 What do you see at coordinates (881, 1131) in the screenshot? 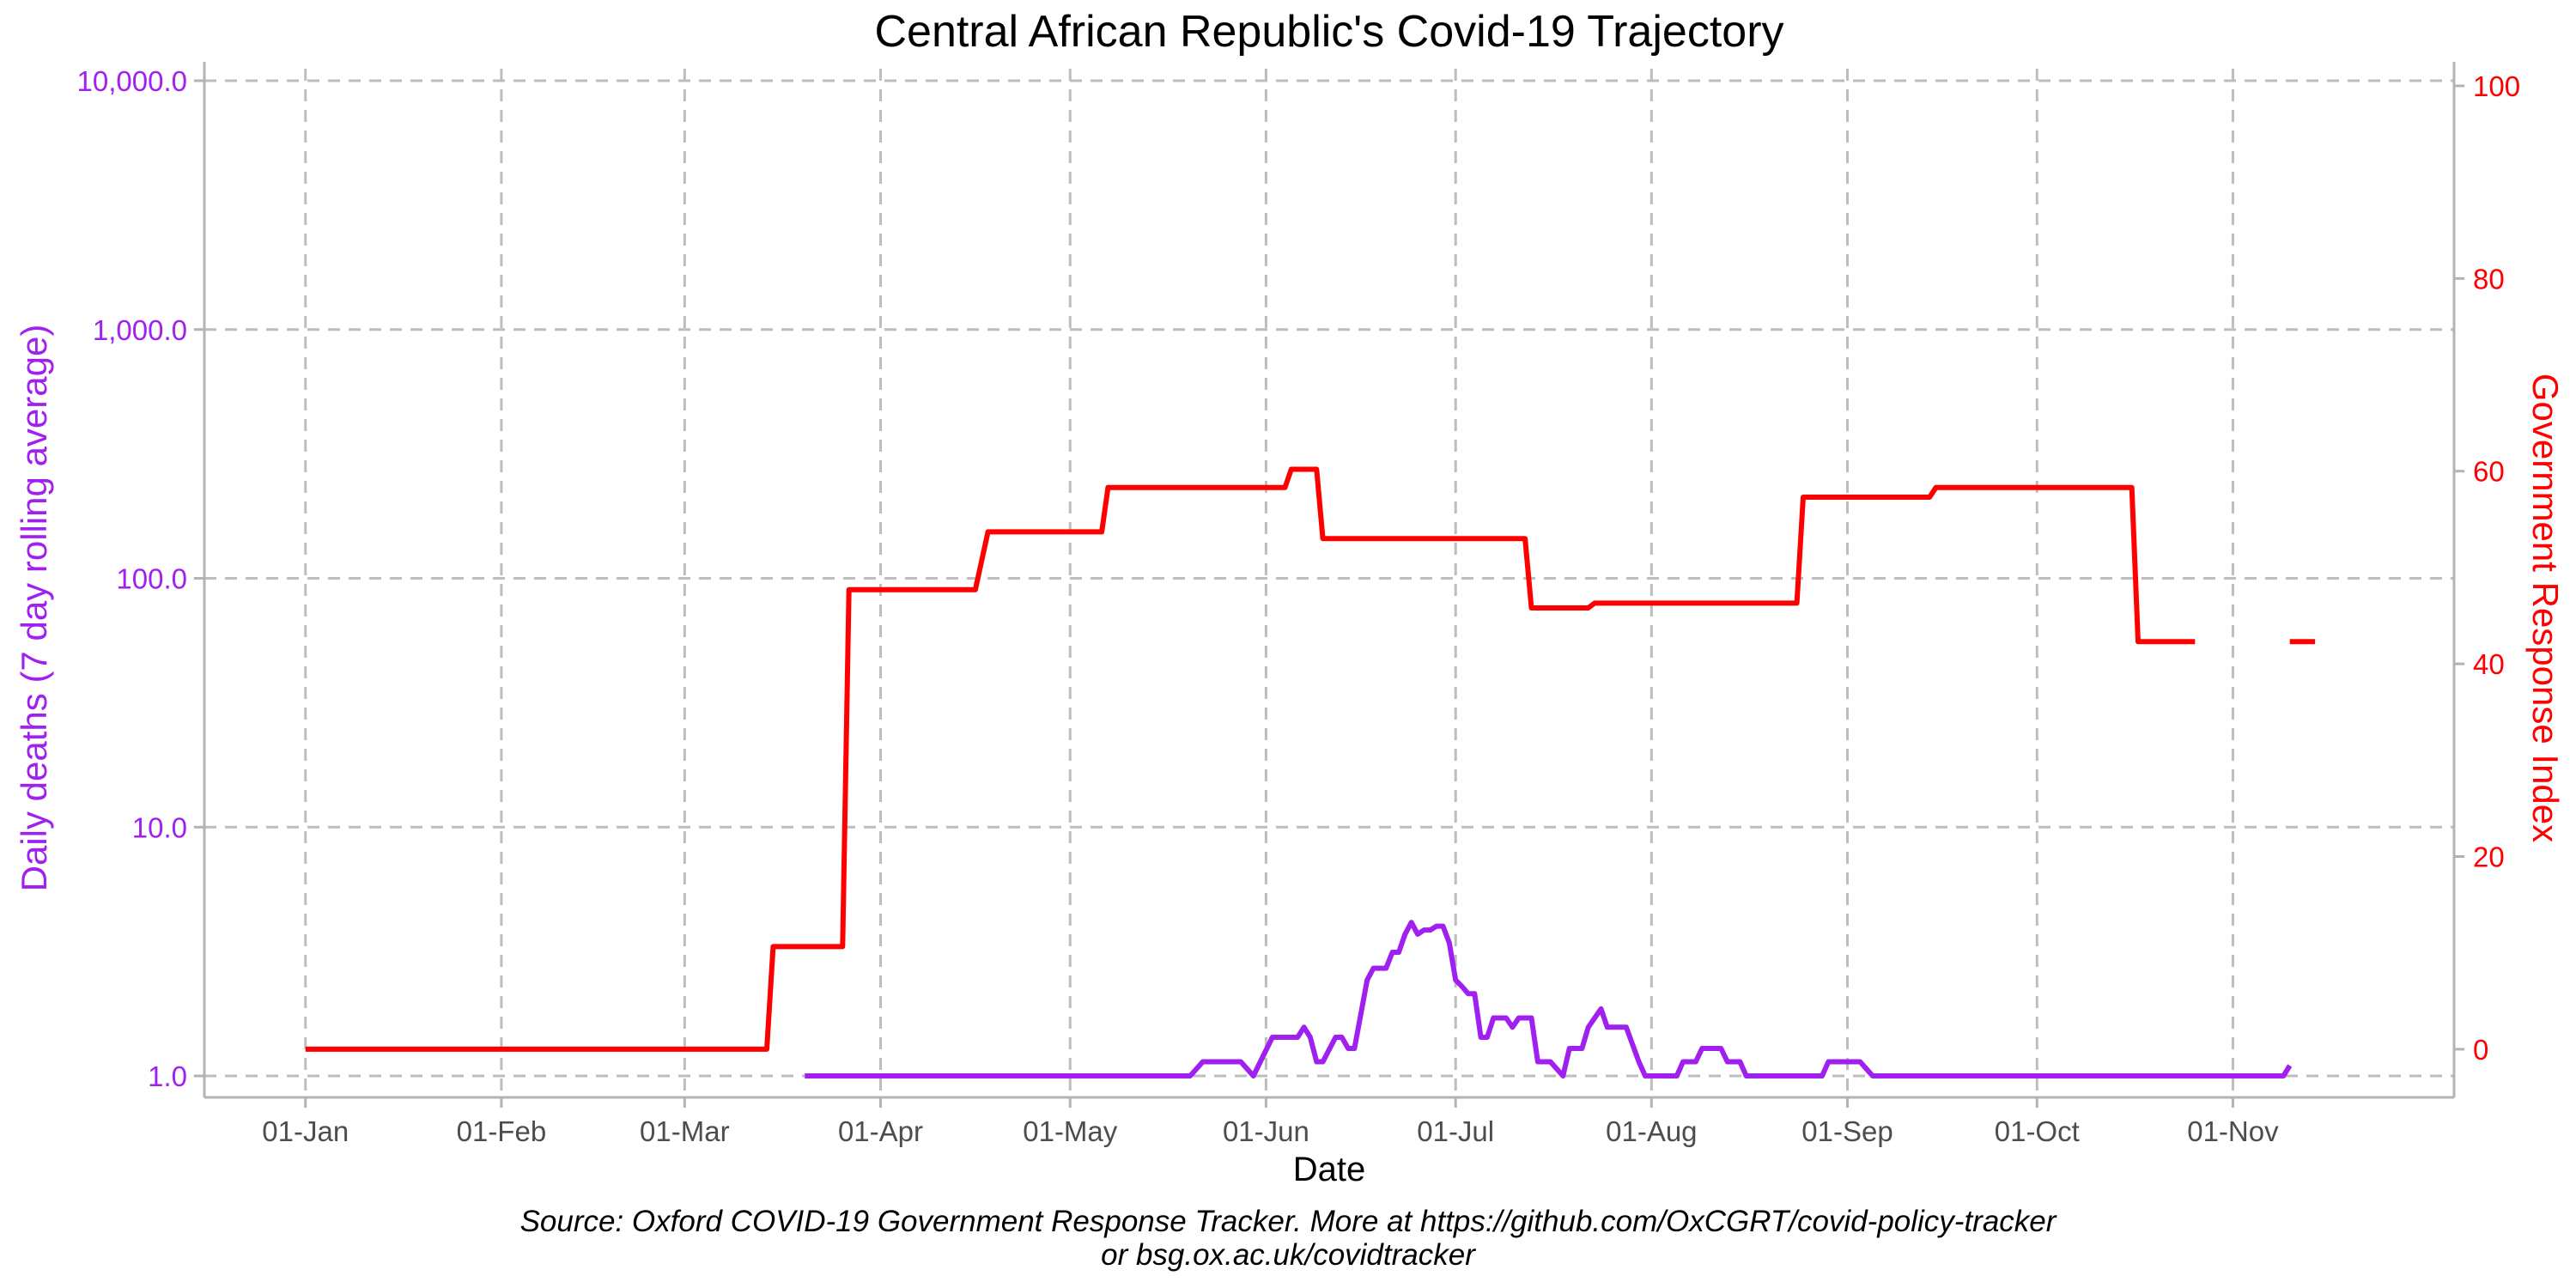
I see `x-tick-label: 01-Apr` at bounding box center [881, 1131].